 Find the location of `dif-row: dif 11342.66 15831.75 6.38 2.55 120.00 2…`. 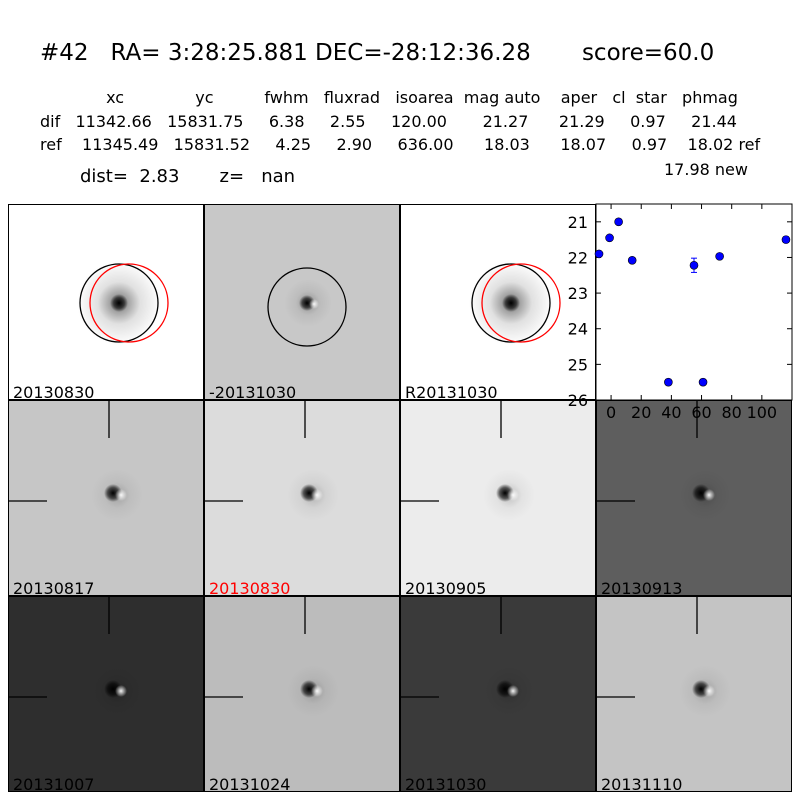

dif-row: dif 11342.66 15831.75 6.38 2.55 120.00 2… is located at coordinates (388, 121).